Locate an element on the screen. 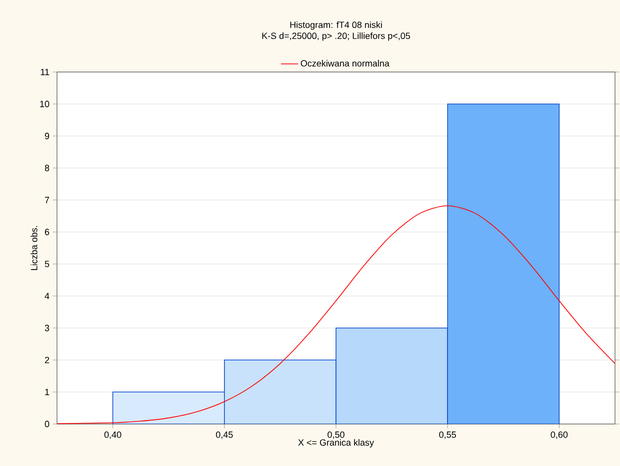 The height and width of the screenshot is (466, 620). y-tick-label: 3 is located at coordinates (47, 328).